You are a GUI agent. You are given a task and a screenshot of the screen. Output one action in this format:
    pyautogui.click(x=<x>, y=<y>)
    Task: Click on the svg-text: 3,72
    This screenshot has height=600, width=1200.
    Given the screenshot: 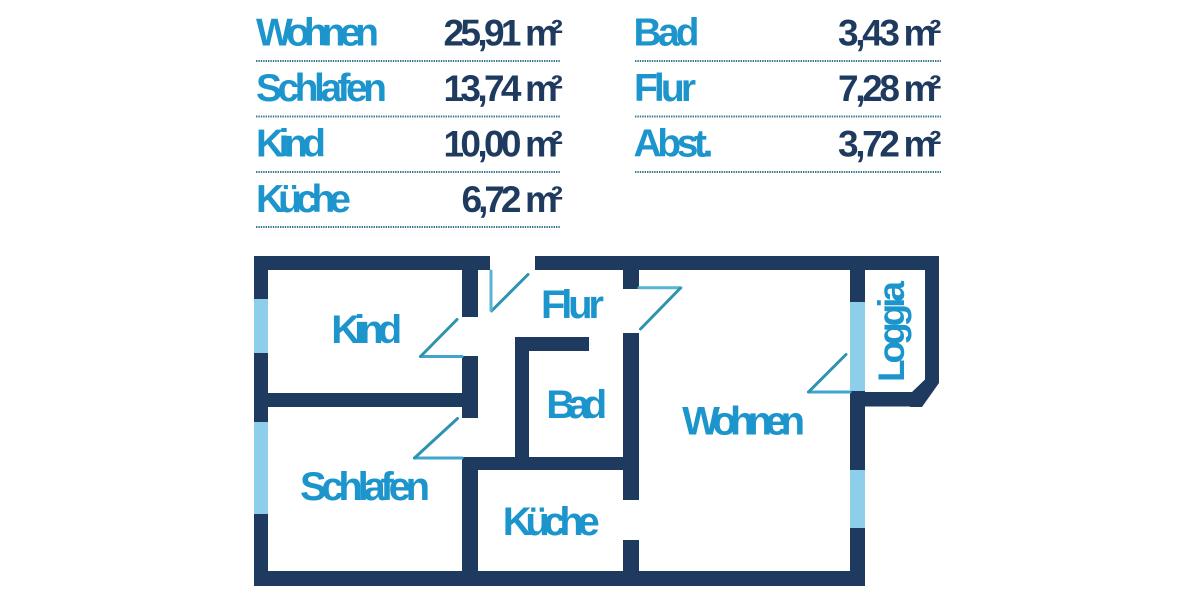 What is the action you would take?
    pyautogui.click(x=869, y=144)
    